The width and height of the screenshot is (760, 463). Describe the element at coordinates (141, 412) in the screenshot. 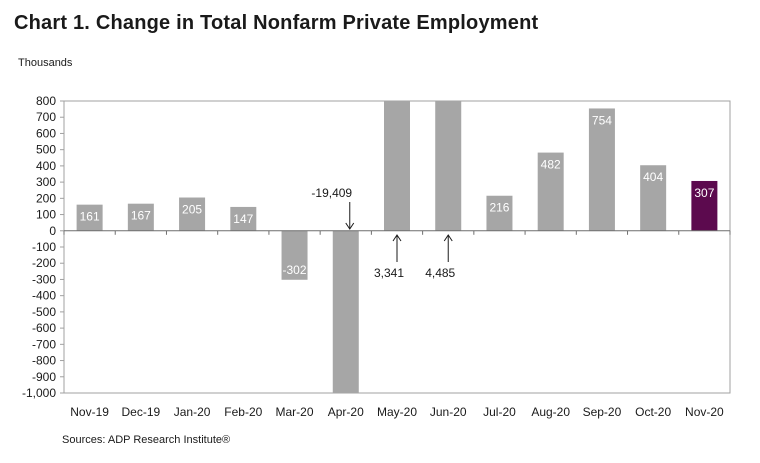

I see `x-tick-label: Dec-19` at that location.